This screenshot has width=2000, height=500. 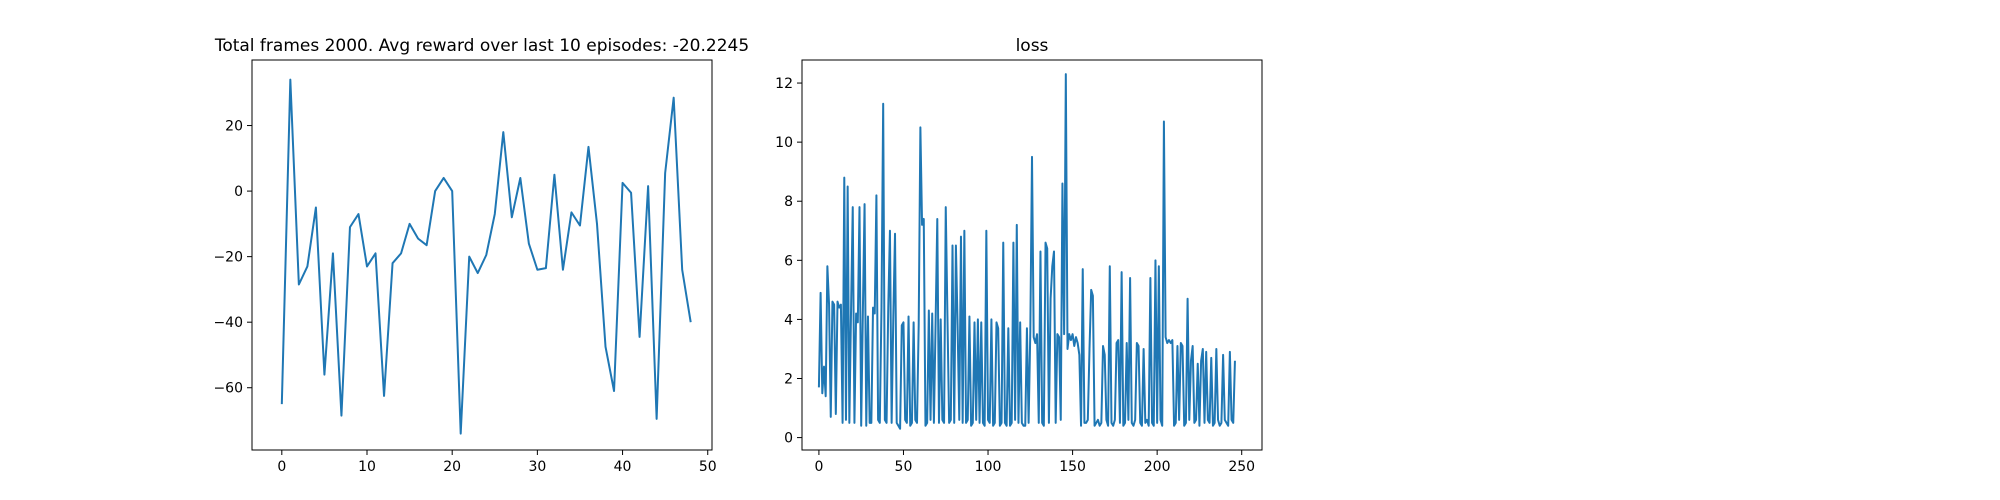 What do you see at coordinates (281, 467) in the screenshot?
I see `reward-x-tick-label: 0` at bounding box center [281, 467].